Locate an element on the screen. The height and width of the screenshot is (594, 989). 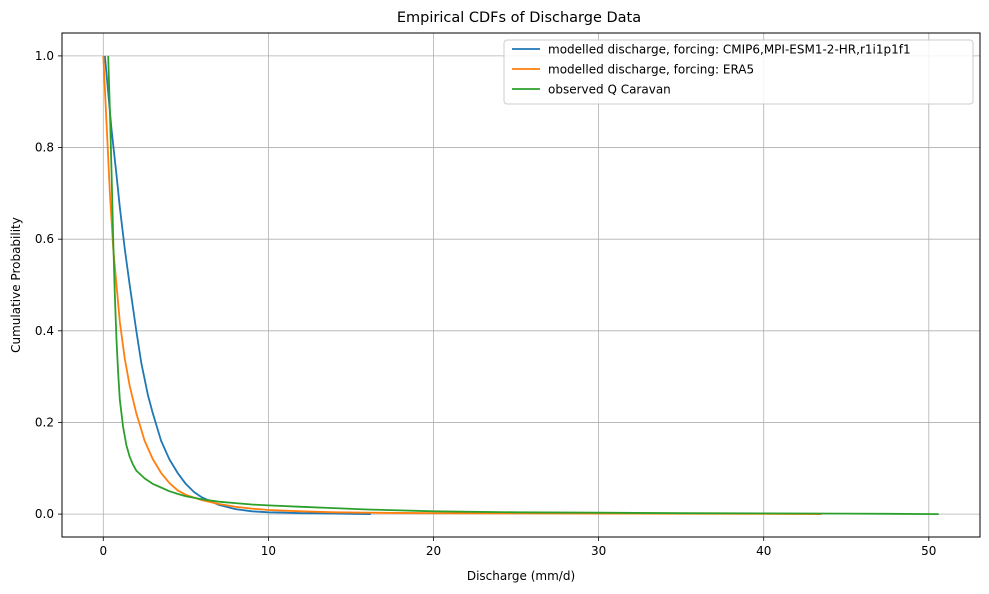
legend-box is located at coordinates (738, 72).